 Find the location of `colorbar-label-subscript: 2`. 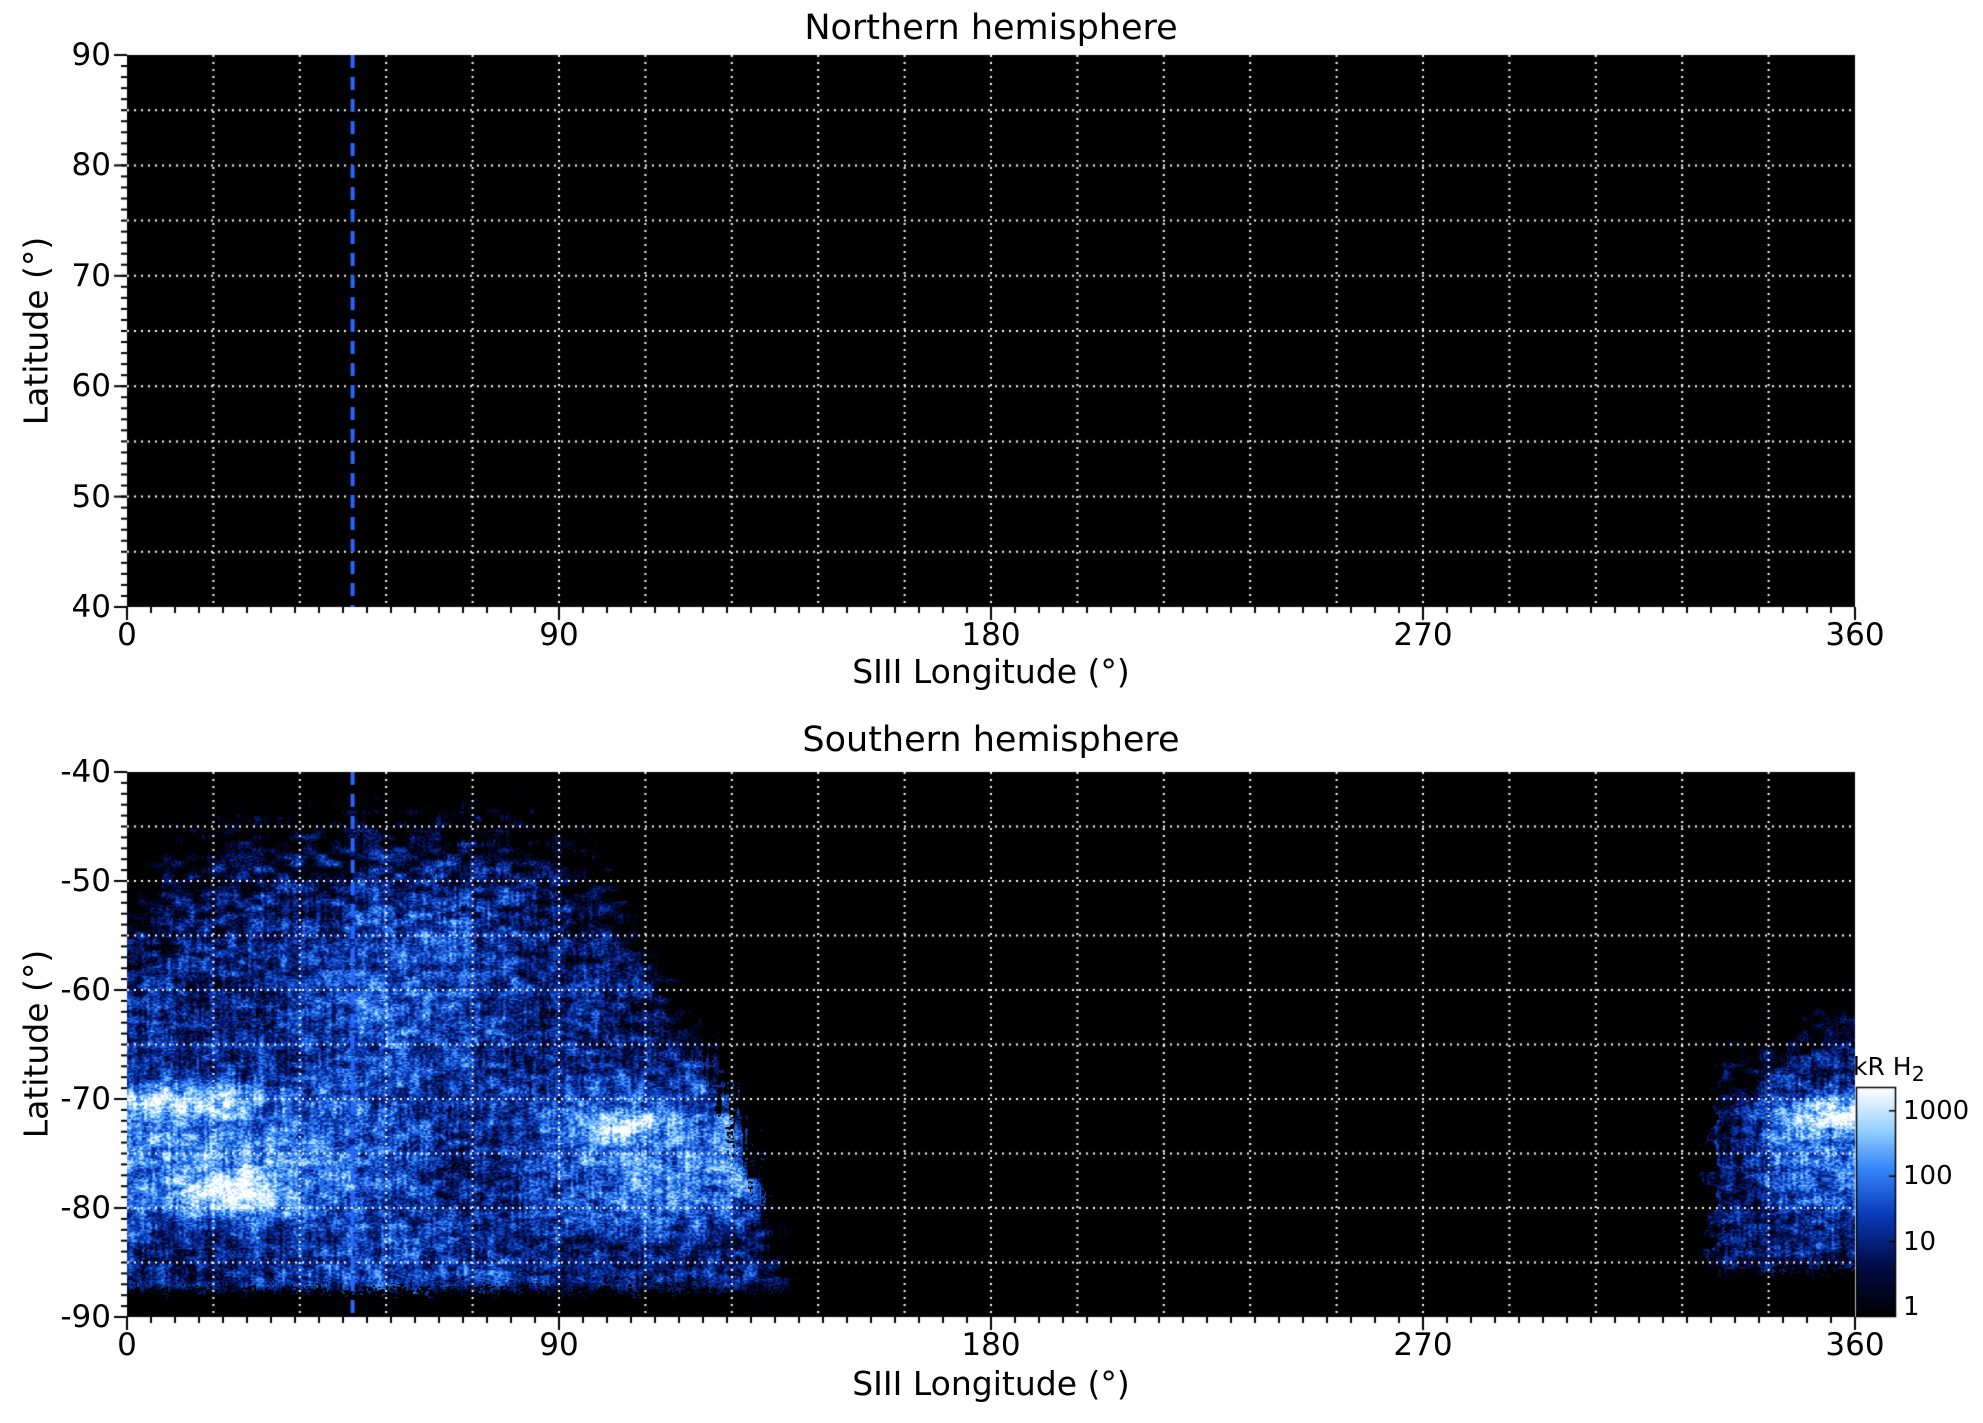

colorbar-label-subscript: 2 is located at coordinates (1918, 1074).